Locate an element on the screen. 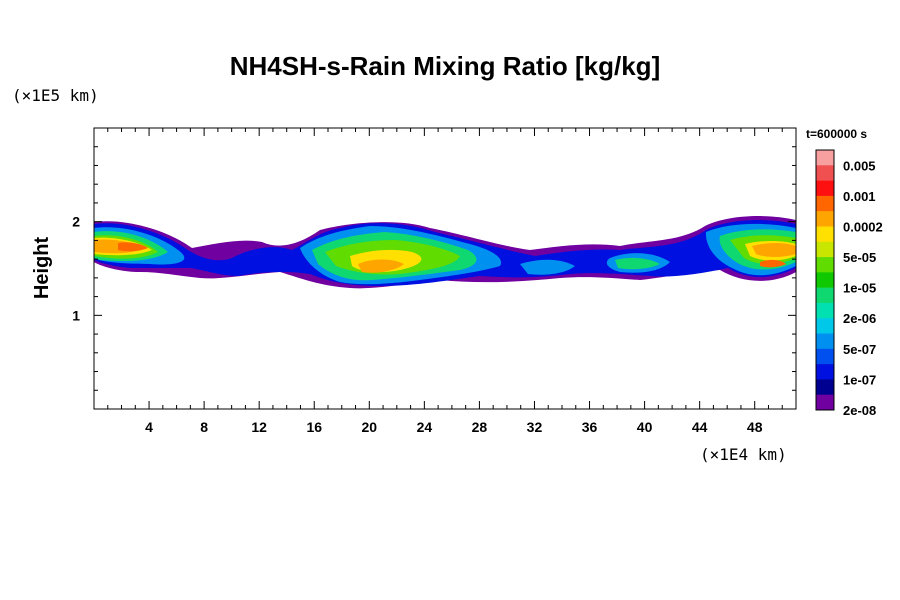 The image size is (900, 600). x-tick-label: 44 is located at coordinates (700, 427).